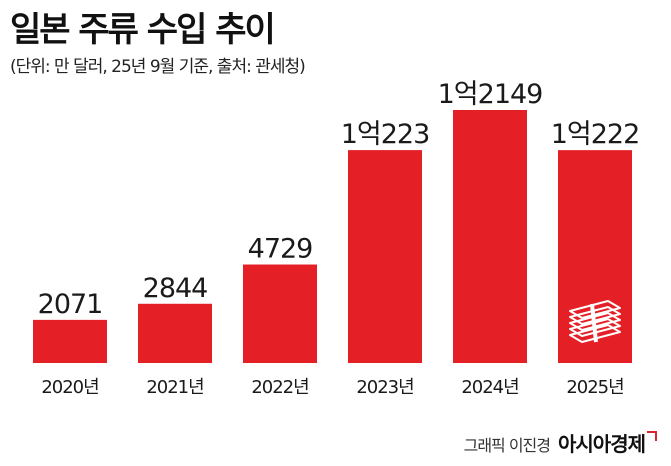 This screenshot has width=671, height=466. What do you see at coordinates (490, 236) in the screenshot?
I see `bar-2024년` at bounding box center [490, 236].